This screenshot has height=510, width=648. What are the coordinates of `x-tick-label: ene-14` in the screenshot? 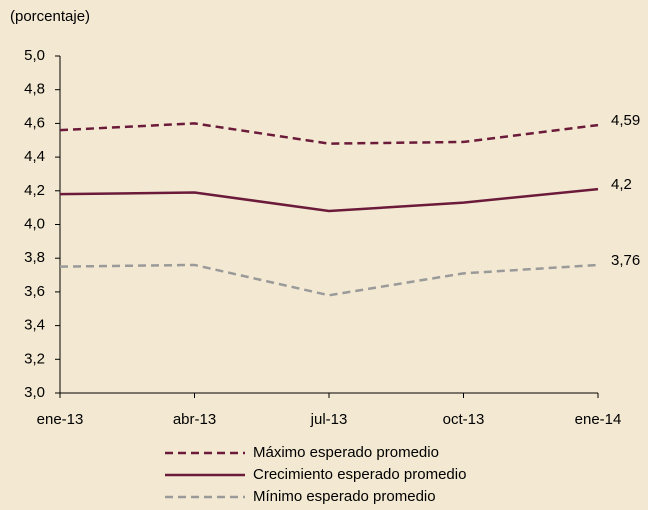 It's located at (598, 419).